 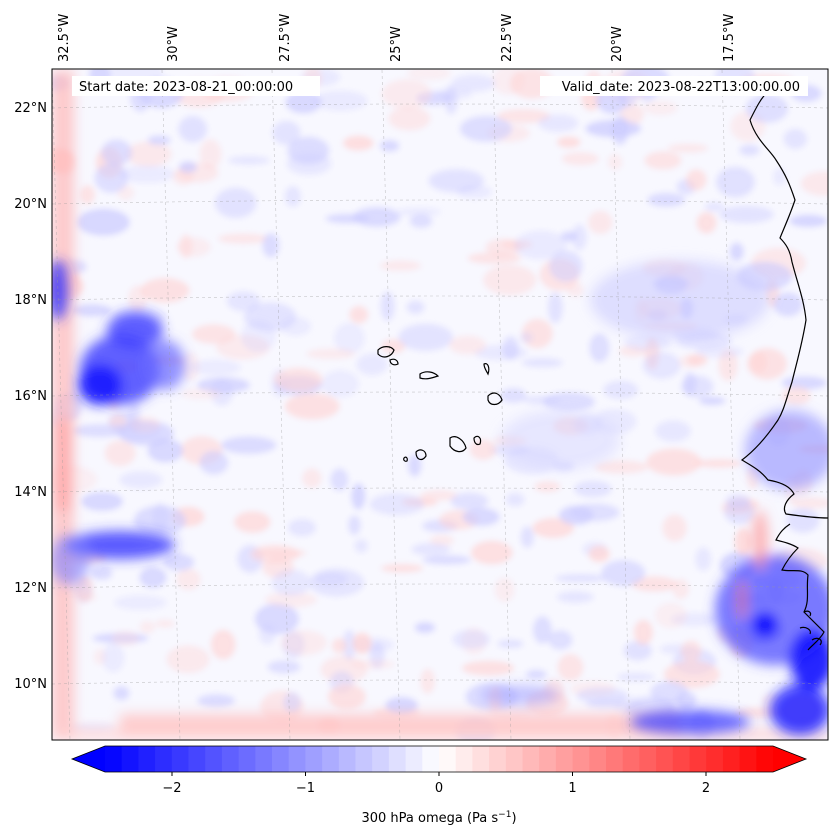 I want to click on colorbar-outline, so click(x=439, y=759).